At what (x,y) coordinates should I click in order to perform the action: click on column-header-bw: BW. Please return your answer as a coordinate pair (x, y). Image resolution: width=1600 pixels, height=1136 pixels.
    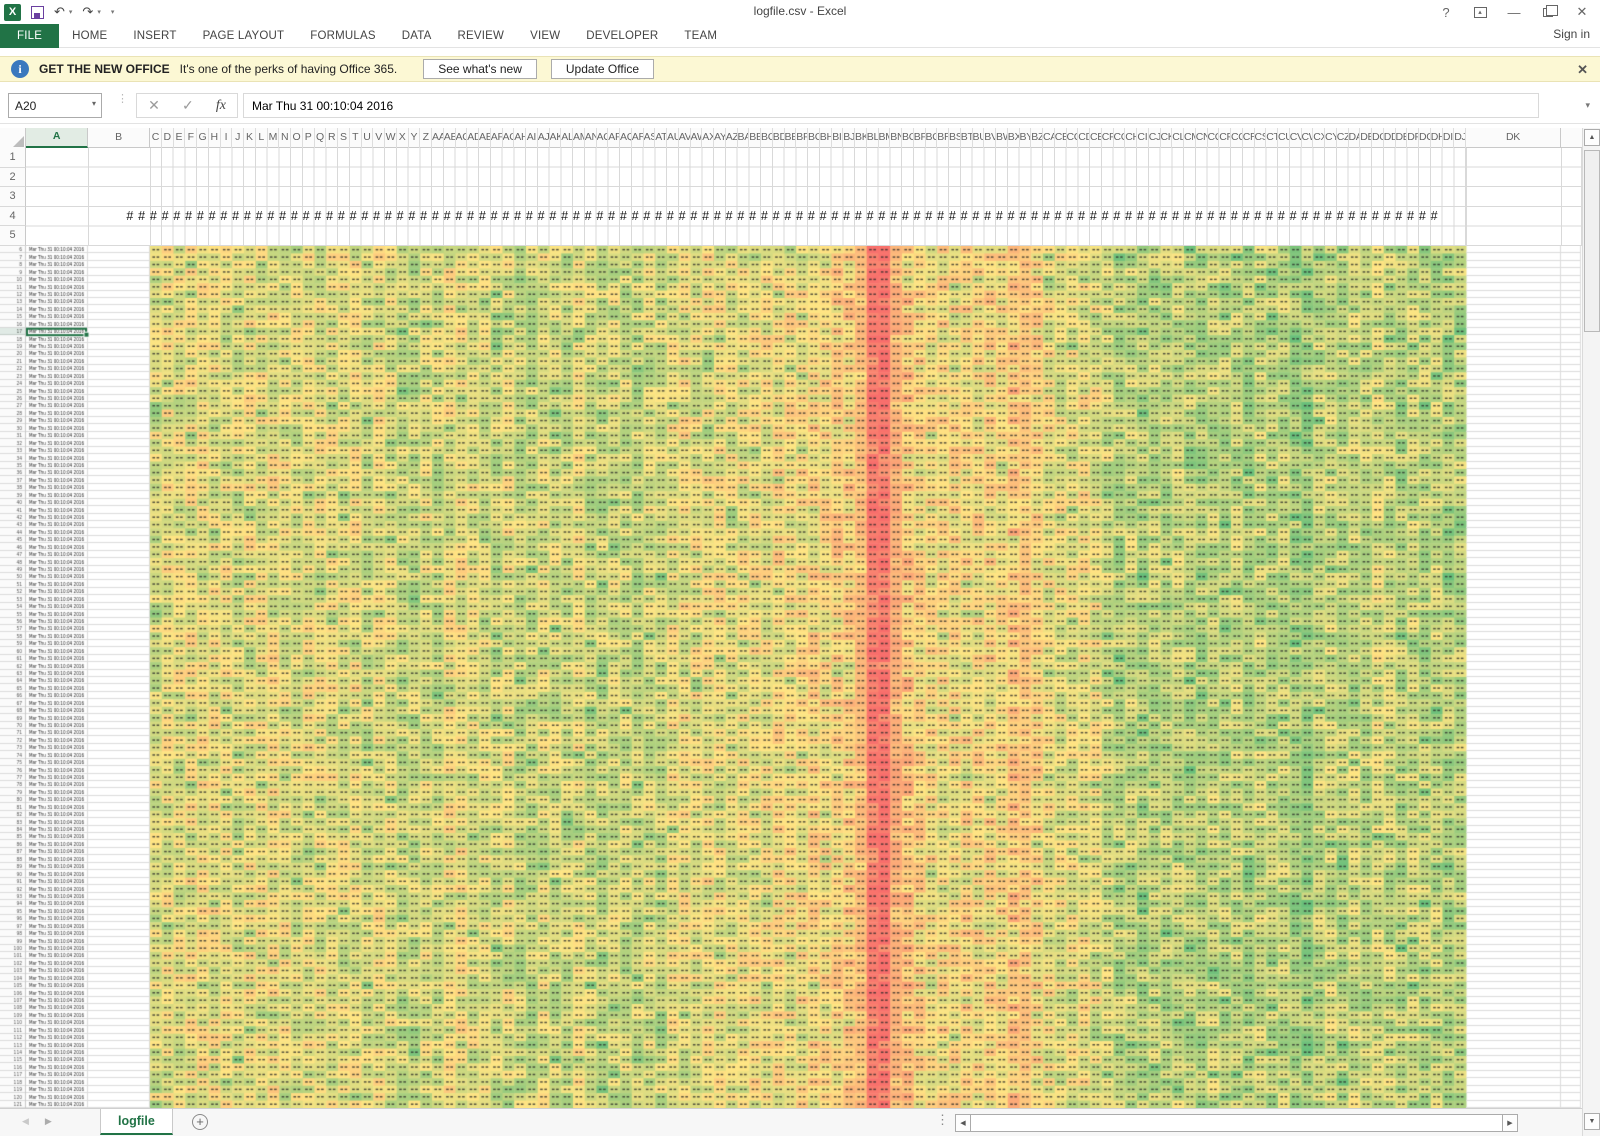
    Looking at the image, I should click on (1002, 138).